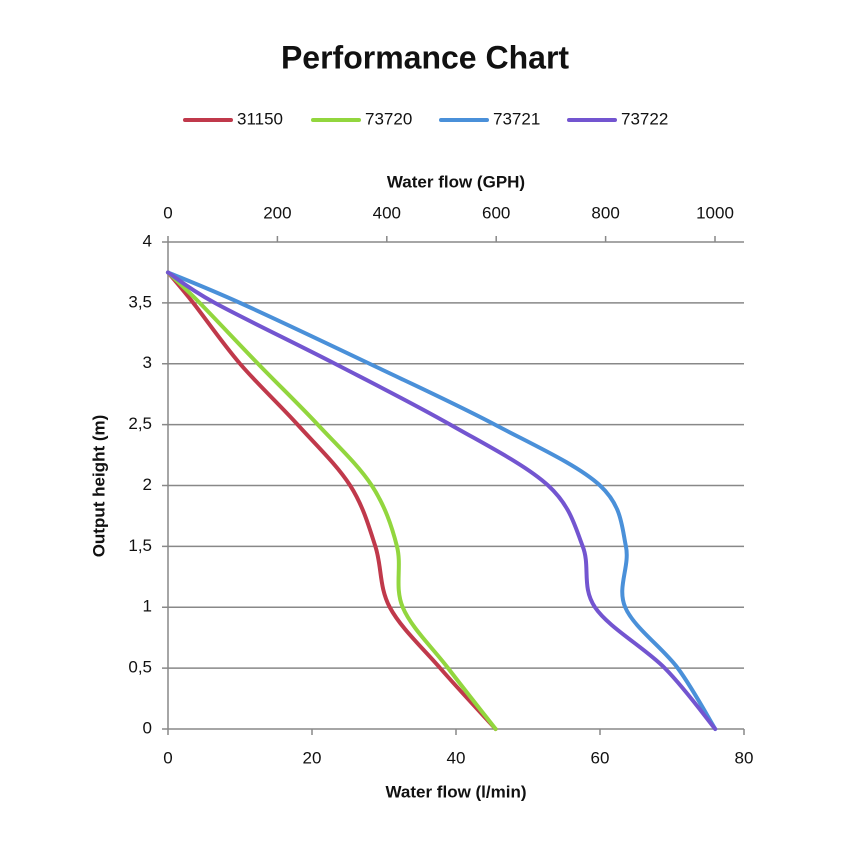  What do you see at coordinates (605, 212) in the screenshot?
I see `x2-tick-label: 800` at bounding box center [605, 212].